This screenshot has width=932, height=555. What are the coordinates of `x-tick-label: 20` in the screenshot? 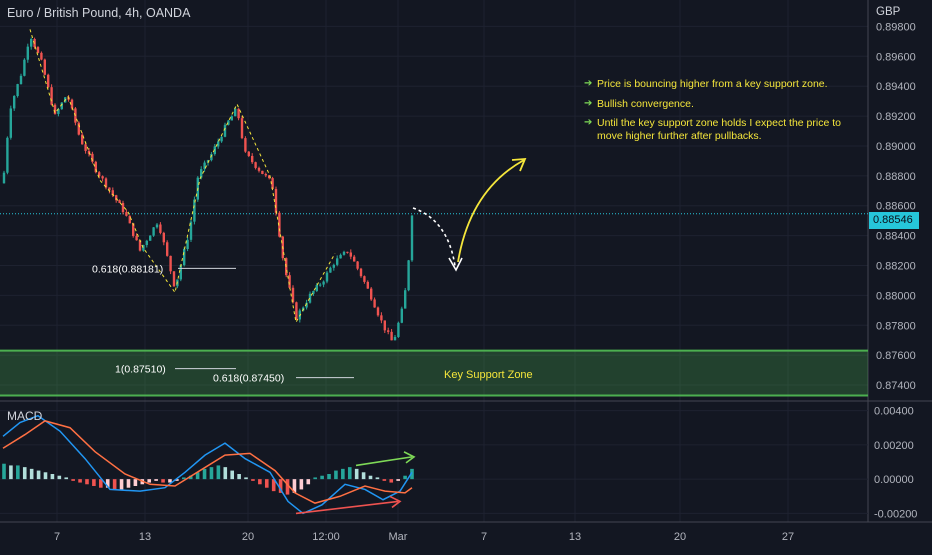 It's located at (680, 537).